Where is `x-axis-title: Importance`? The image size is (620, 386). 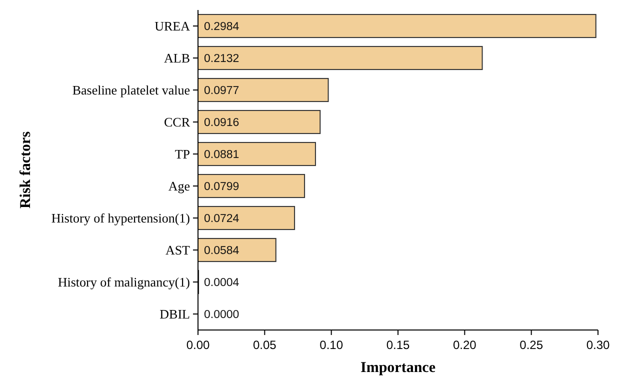
x-axis-title: Importance is located at coordinates (398, 368).